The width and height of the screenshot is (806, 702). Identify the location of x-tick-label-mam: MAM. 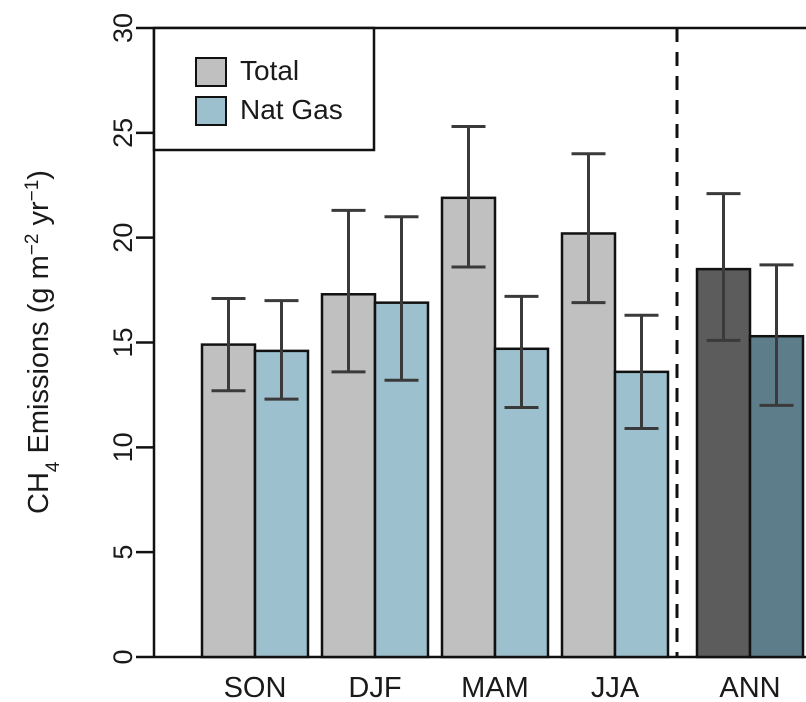
(495, 687).